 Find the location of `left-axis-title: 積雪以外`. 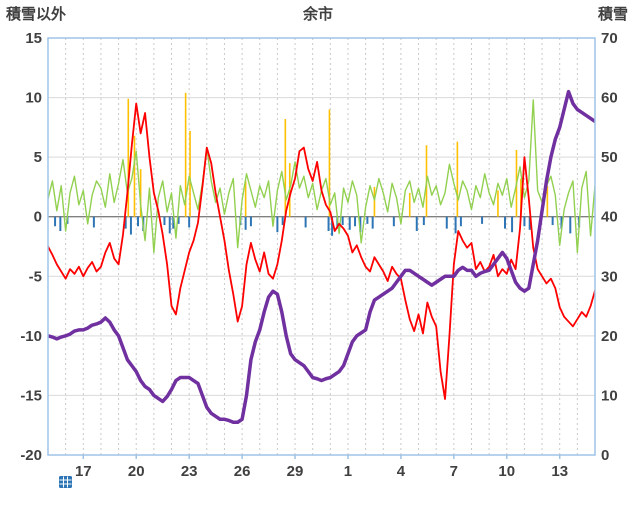

left-axis-title: 積雪以外 is located at coordinates (36, 14).